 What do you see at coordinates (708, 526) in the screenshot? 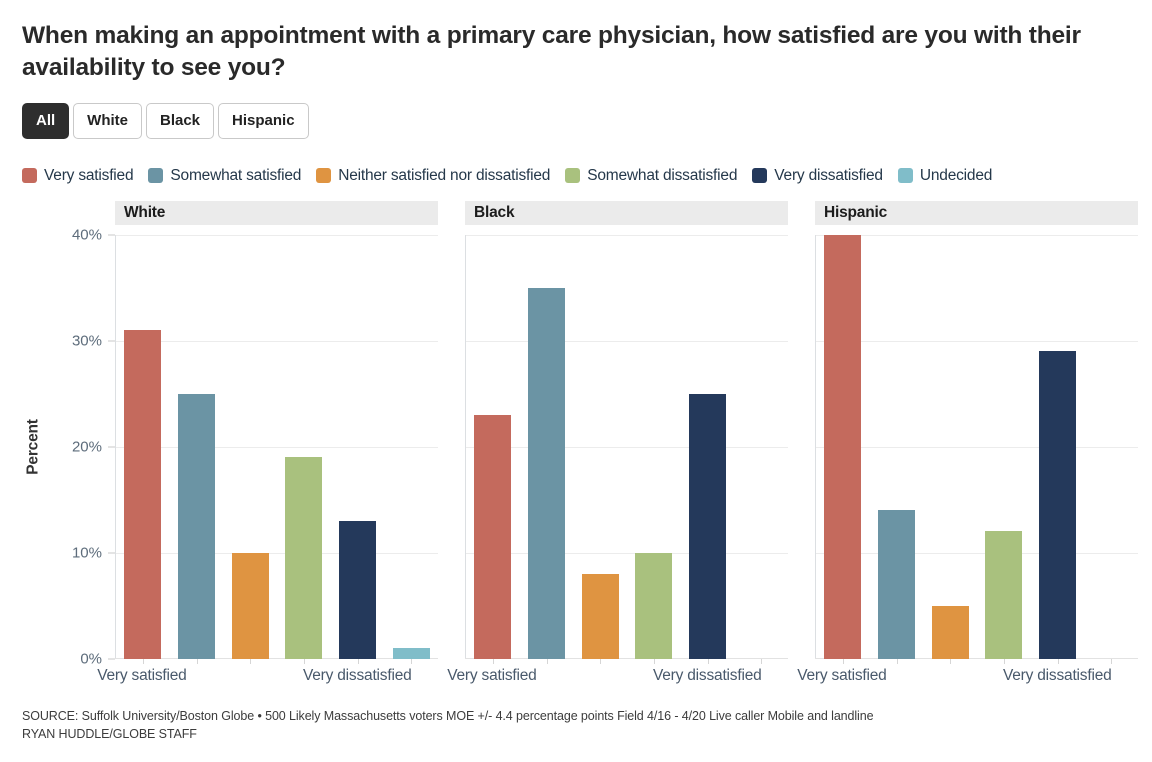
I see `bar-black-very-dissatisfied` at bounding box center [708, 526].